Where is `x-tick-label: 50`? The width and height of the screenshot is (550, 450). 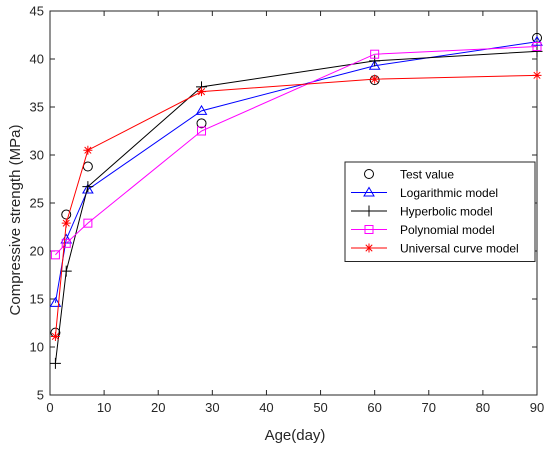
x-tick-label: 50 is located at coordinates (320, 407).